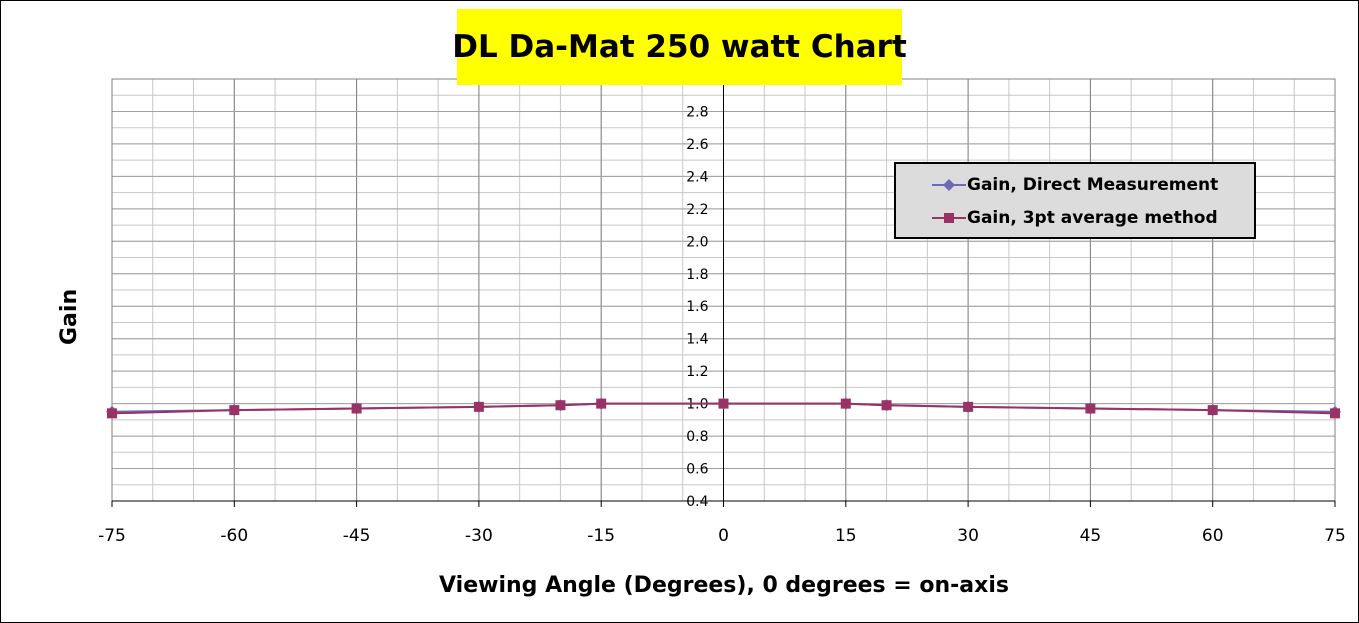 Image resolution: width=1359 pixels, height=623 pixels. What do you see at coordinates (1092, 218) in the screenshot?
I see `legend-label-3pt: Gain, 3pt average method` at bounding box center [1092, 218].